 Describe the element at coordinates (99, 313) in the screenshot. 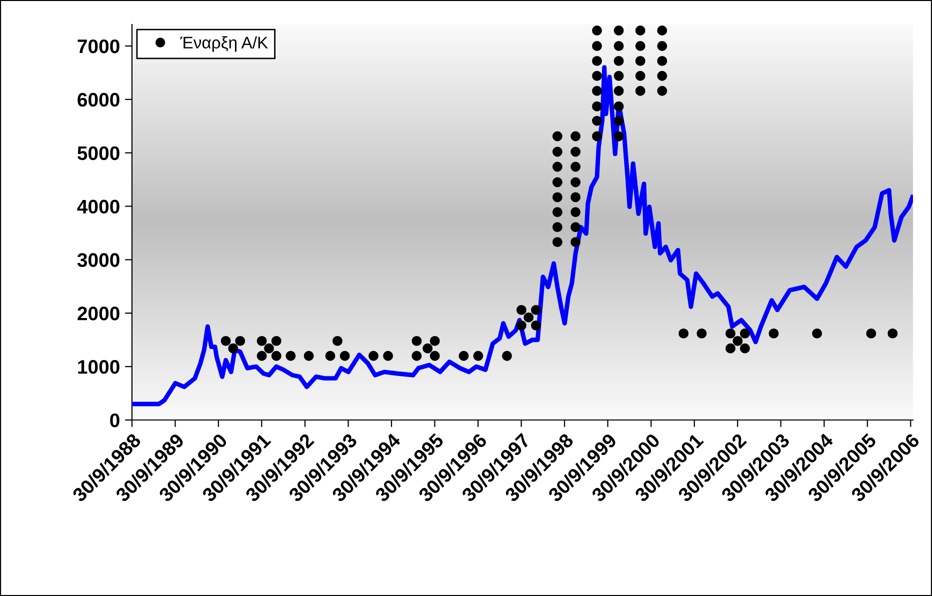

I see `y-tick-label: 2000` at that location.